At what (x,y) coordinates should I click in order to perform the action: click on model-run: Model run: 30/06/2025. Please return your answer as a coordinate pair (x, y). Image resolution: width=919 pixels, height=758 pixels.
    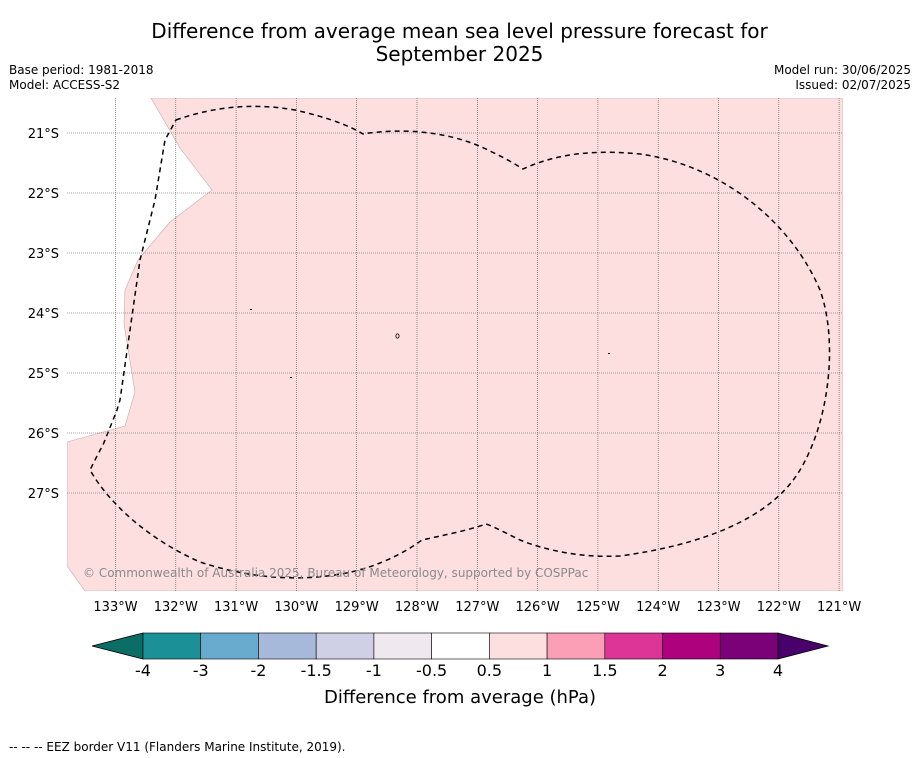
    Looking at the image, I should click on (842, 70).